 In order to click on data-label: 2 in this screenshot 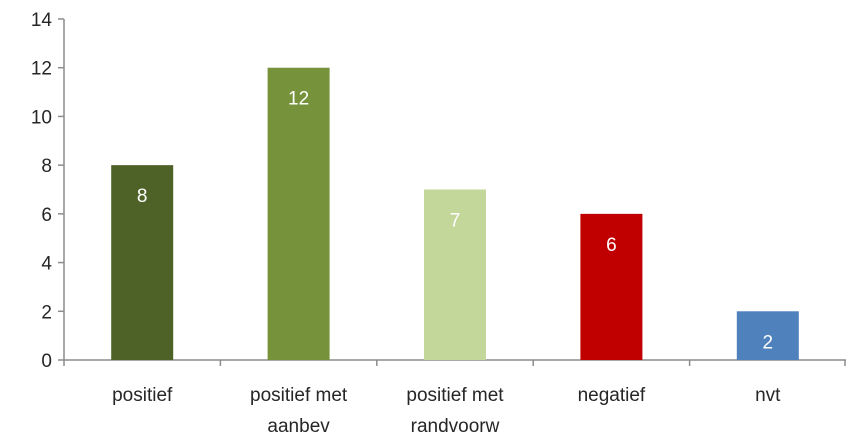, I will do `click(768, 342)`.